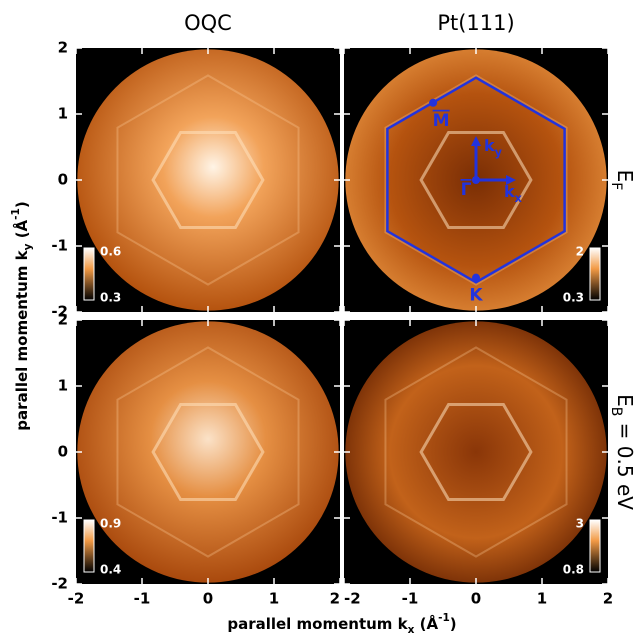 The width and height of the screenshot is (642, 637). I want to click on x-axis-label: parallel momentum kx (Å-1), so click(341, 624).